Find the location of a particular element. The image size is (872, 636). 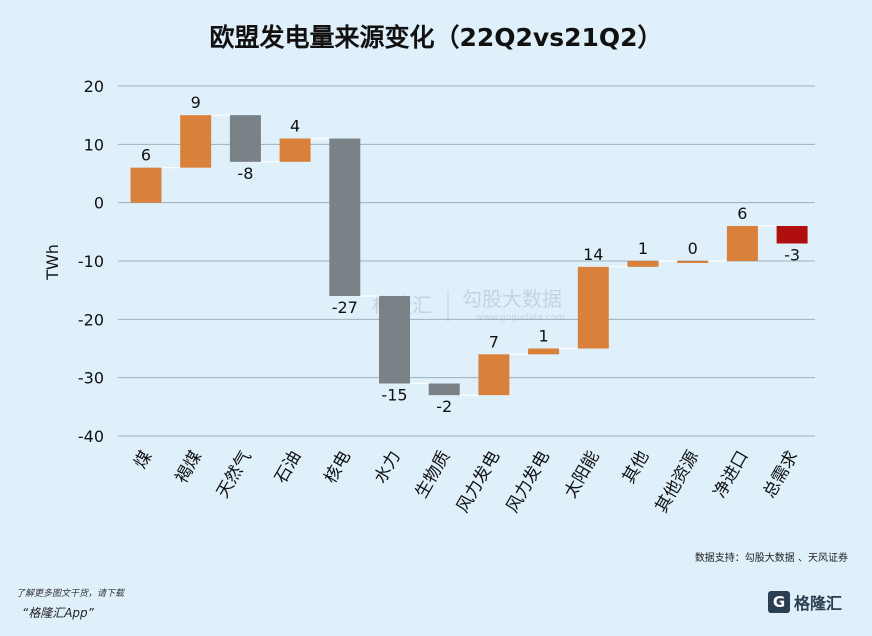

source-note: 数据支持：勾股大数据 、天风证券 is located at coordinates (771, 558).